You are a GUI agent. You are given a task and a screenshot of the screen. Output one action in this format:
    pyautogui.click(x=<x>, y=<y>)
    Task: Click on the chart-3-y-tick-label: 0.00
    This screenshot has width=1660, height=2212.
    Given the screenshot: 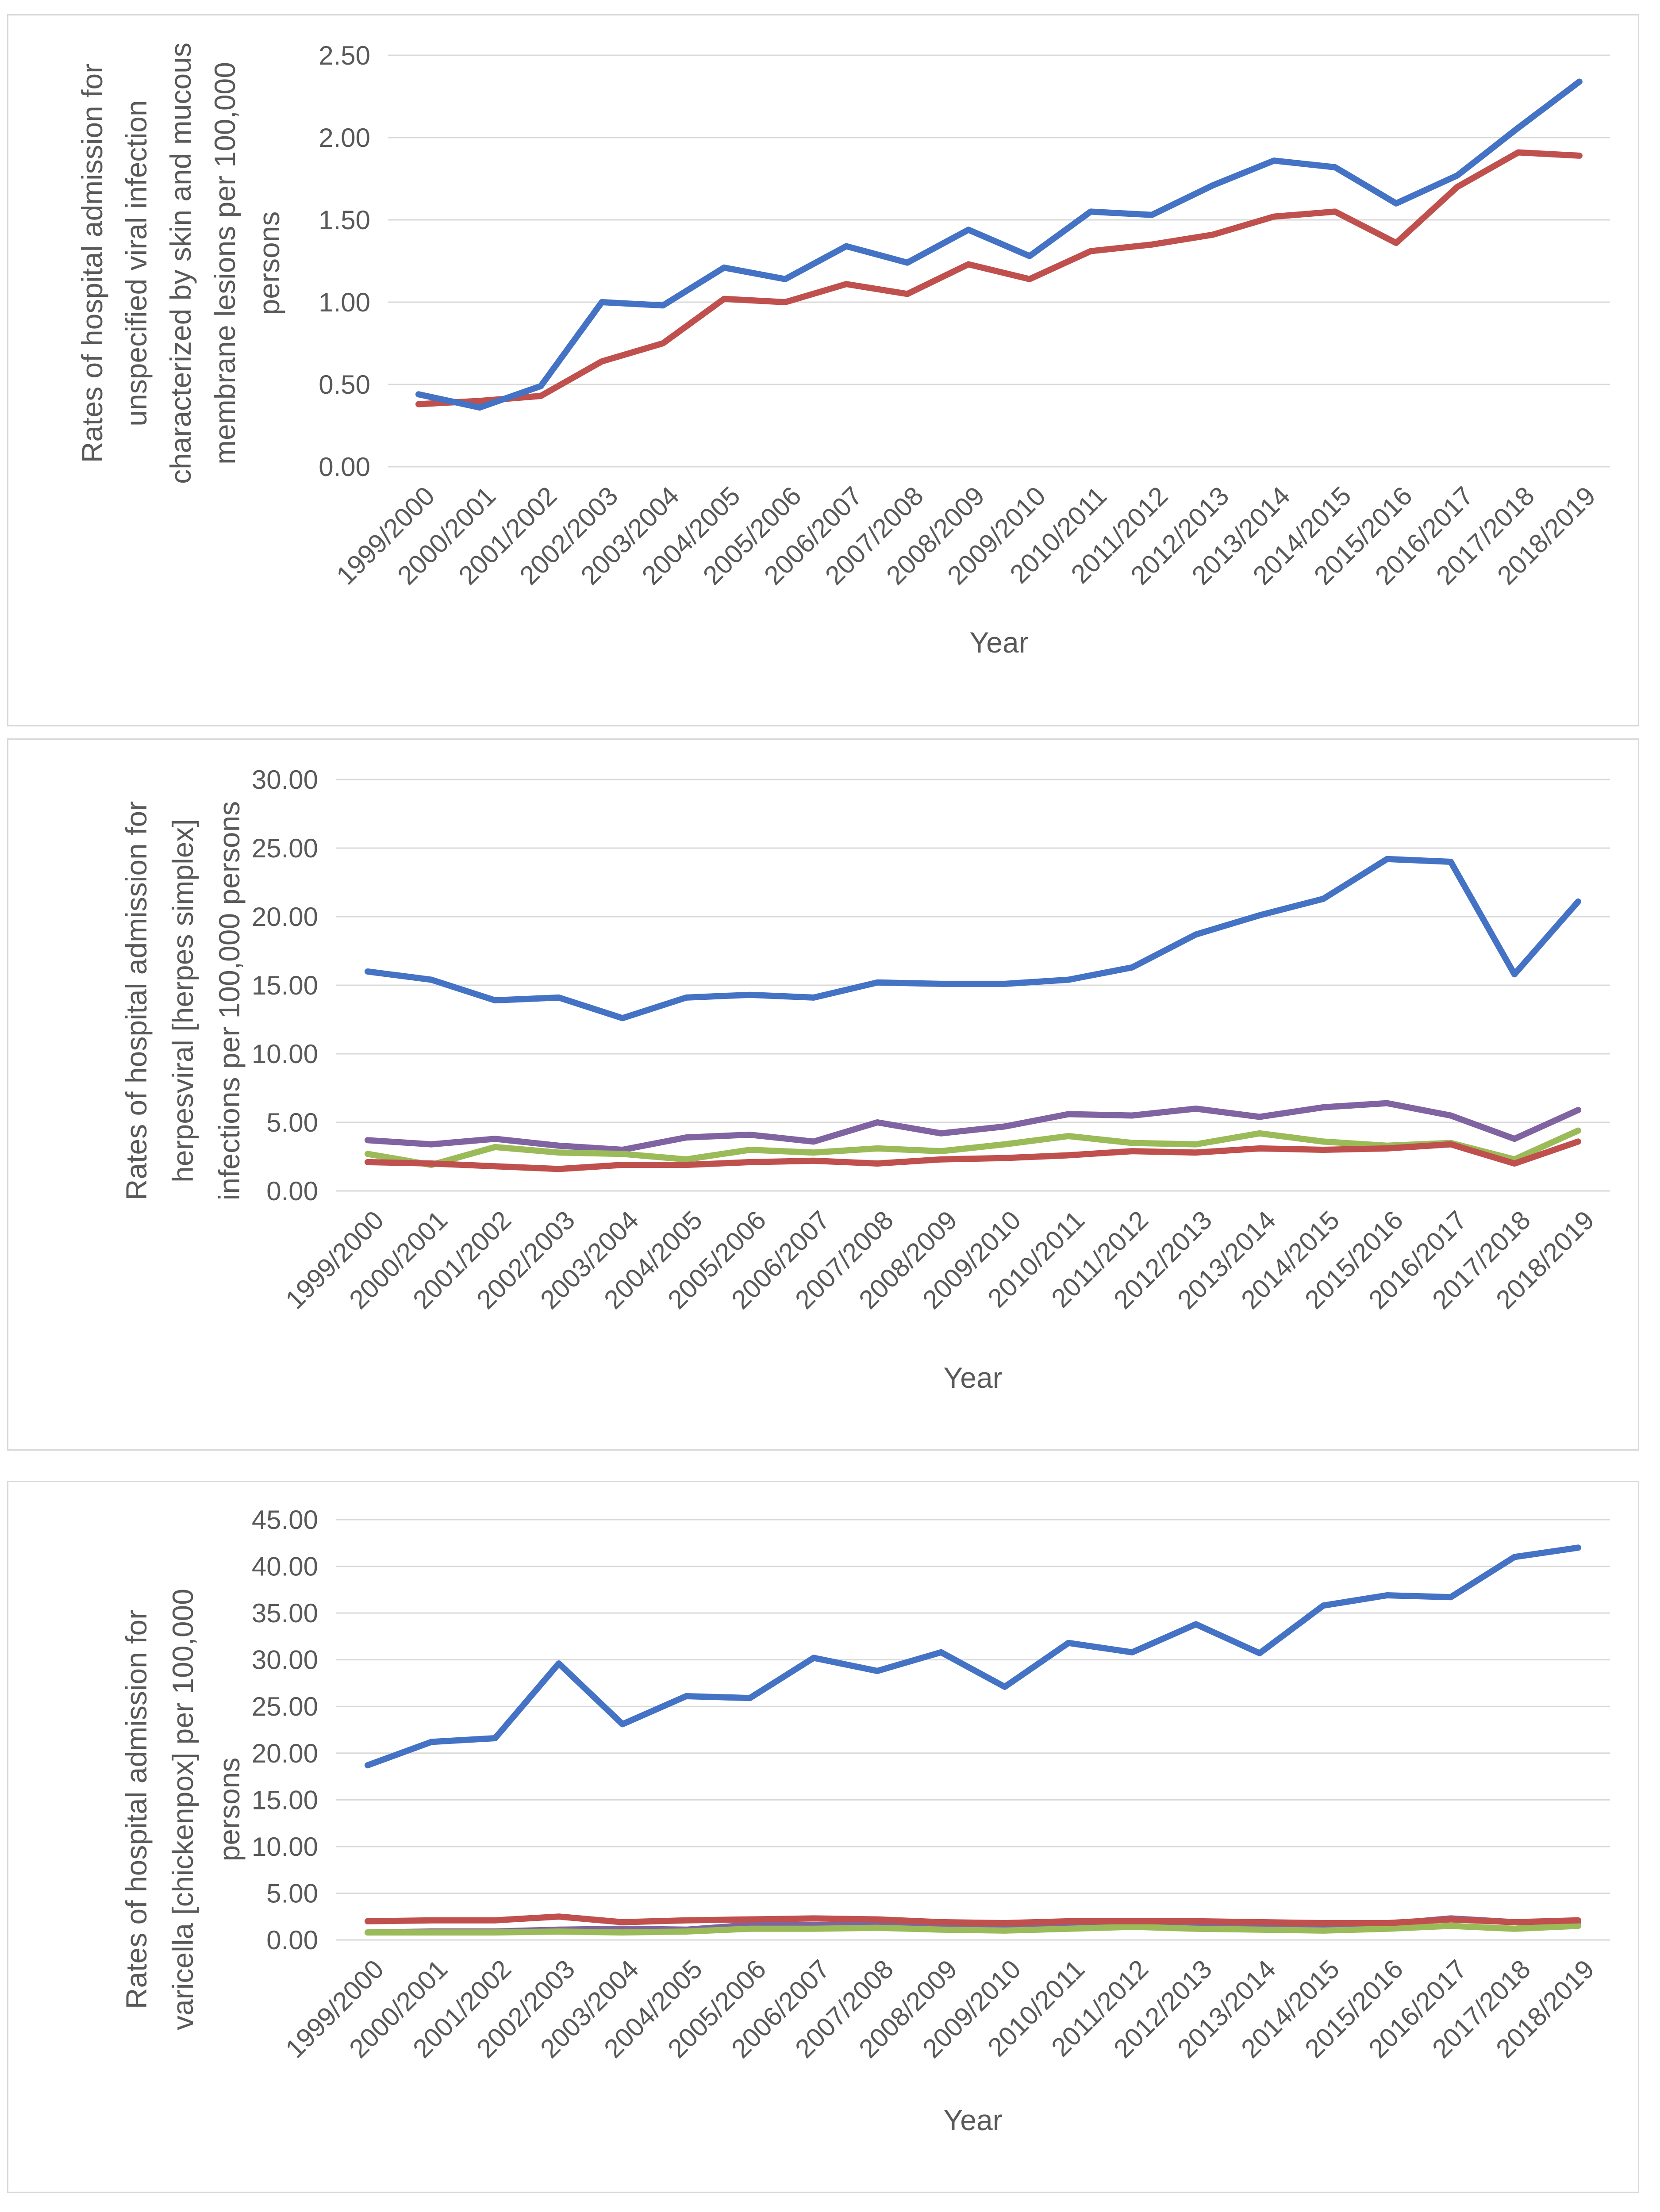 What is the action you would take?
    pyautogui.click(x=292, y=1940)
    